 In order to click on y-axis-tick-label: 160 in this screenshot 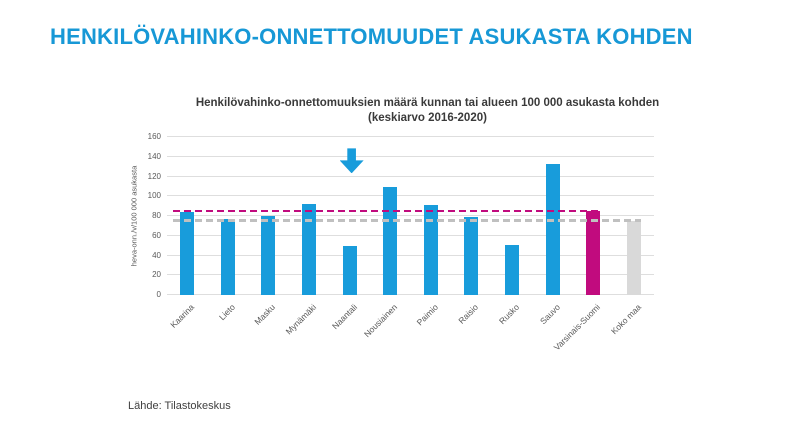, I will do `click(154, 136)`.